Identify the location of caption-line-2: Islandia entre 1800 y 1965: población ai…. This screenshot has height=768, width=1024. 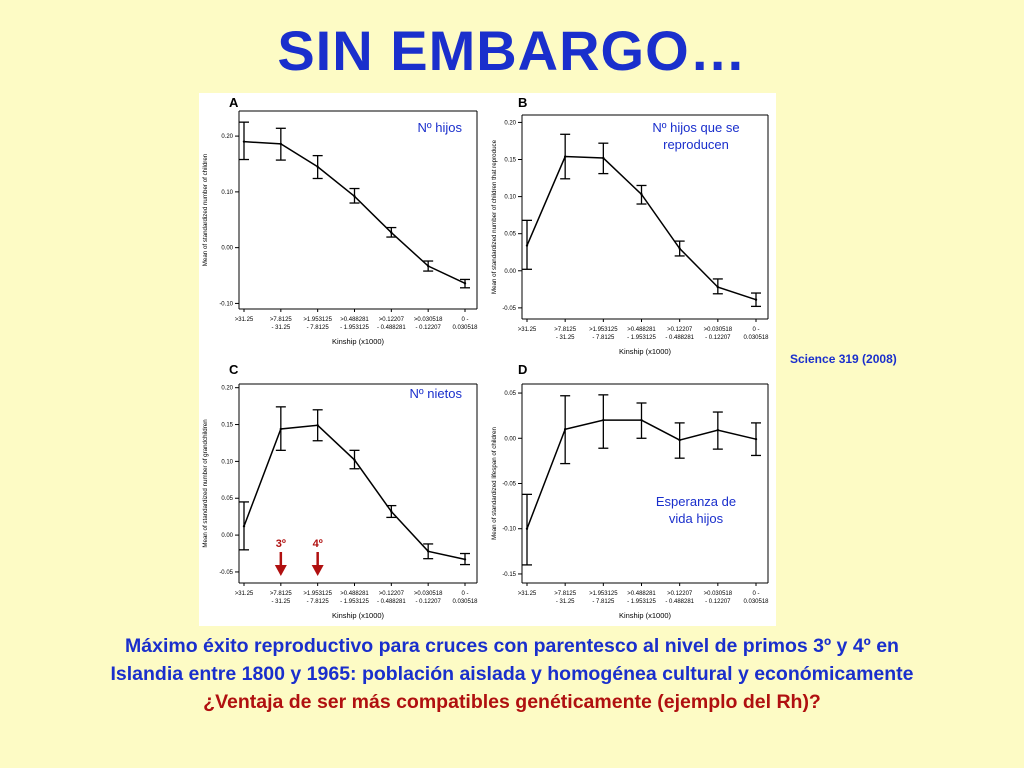
(512, 674).